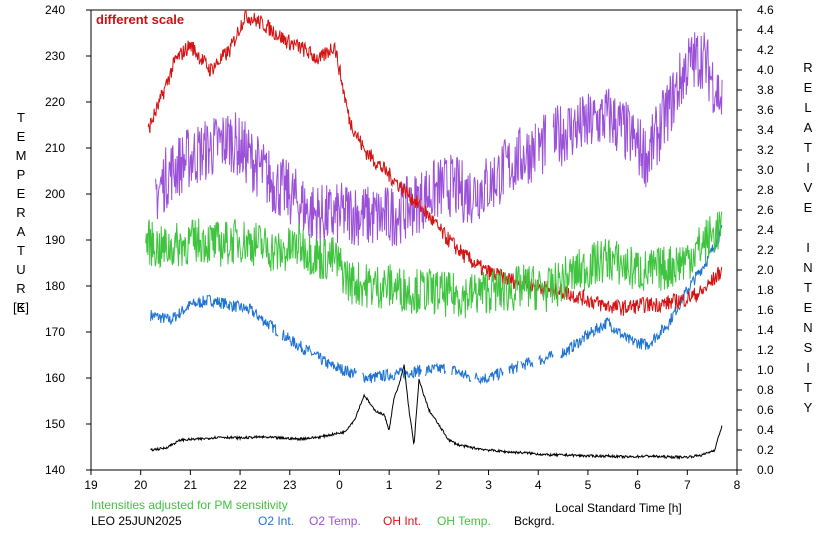  What do you see at coordinates (765, 230) in the screenshot?
I see `right-tick-label: 2.4` at bounding box center [765, 230].